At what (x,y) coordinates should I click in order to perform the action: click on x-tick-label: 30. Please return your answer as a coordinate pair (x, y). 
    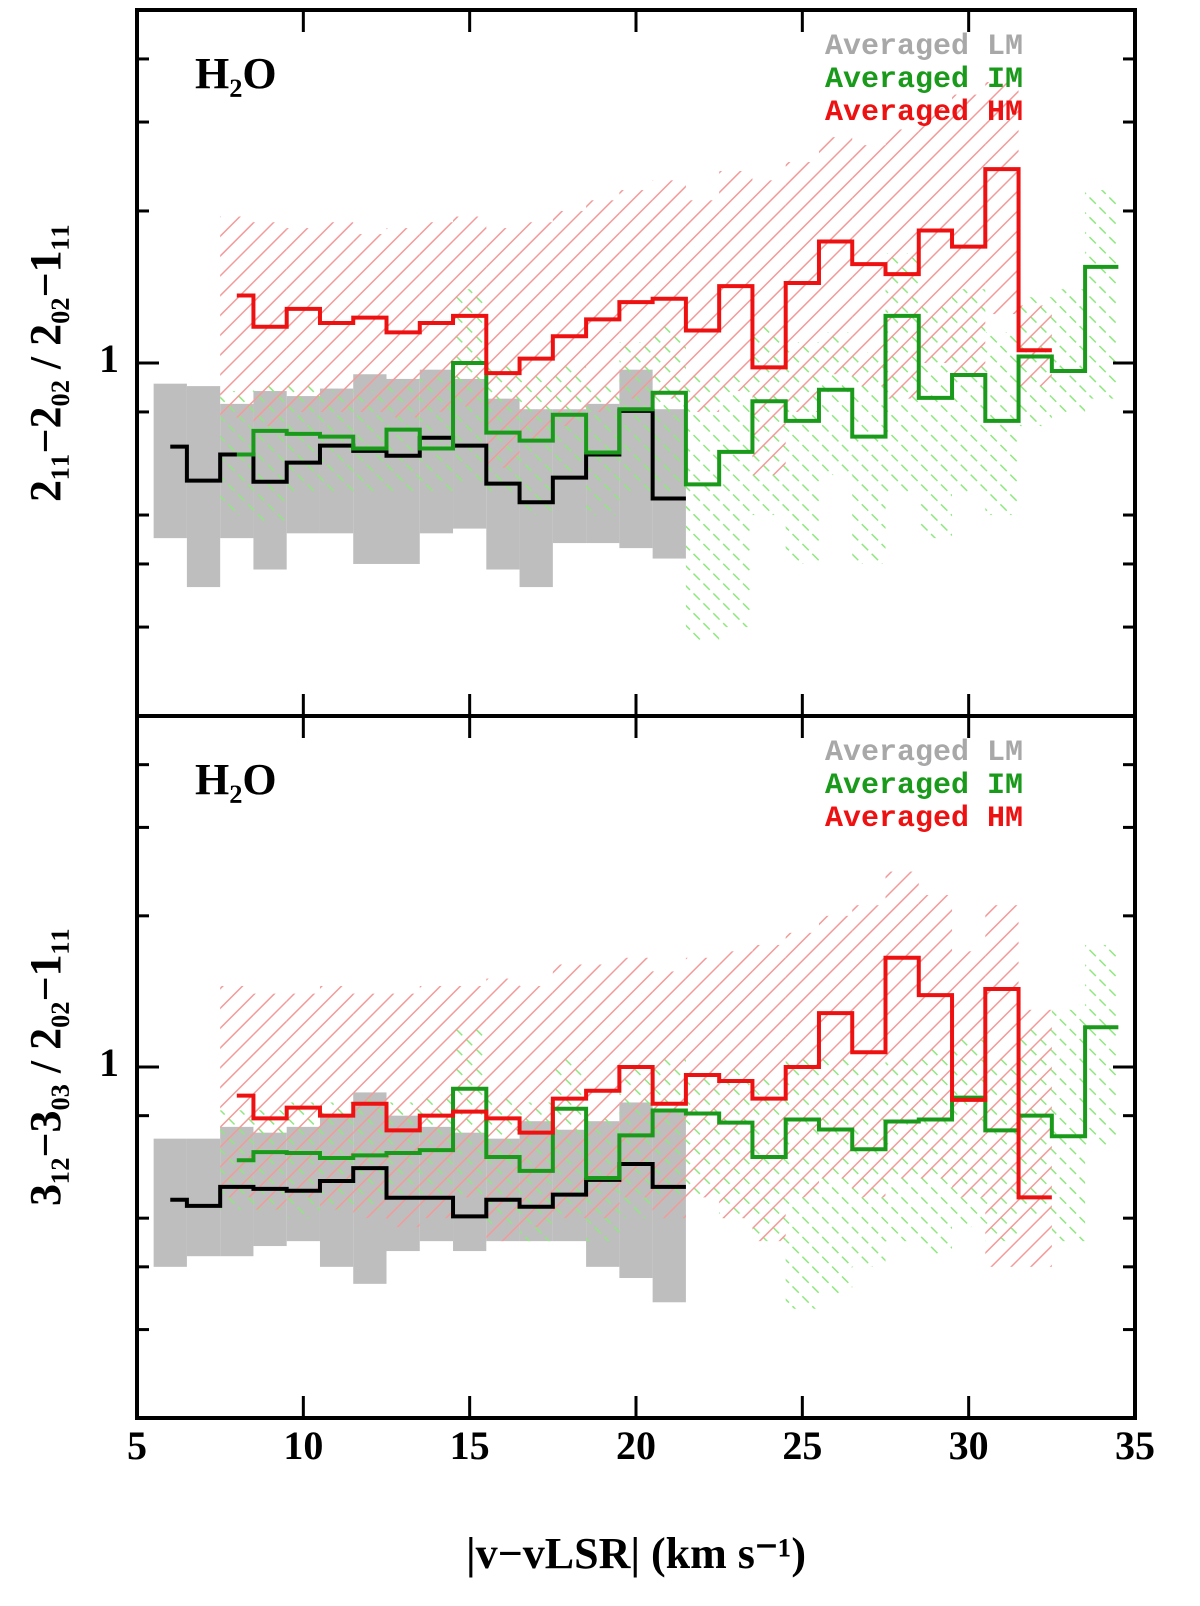
    Looking at the image, I should click on (969, 1445).